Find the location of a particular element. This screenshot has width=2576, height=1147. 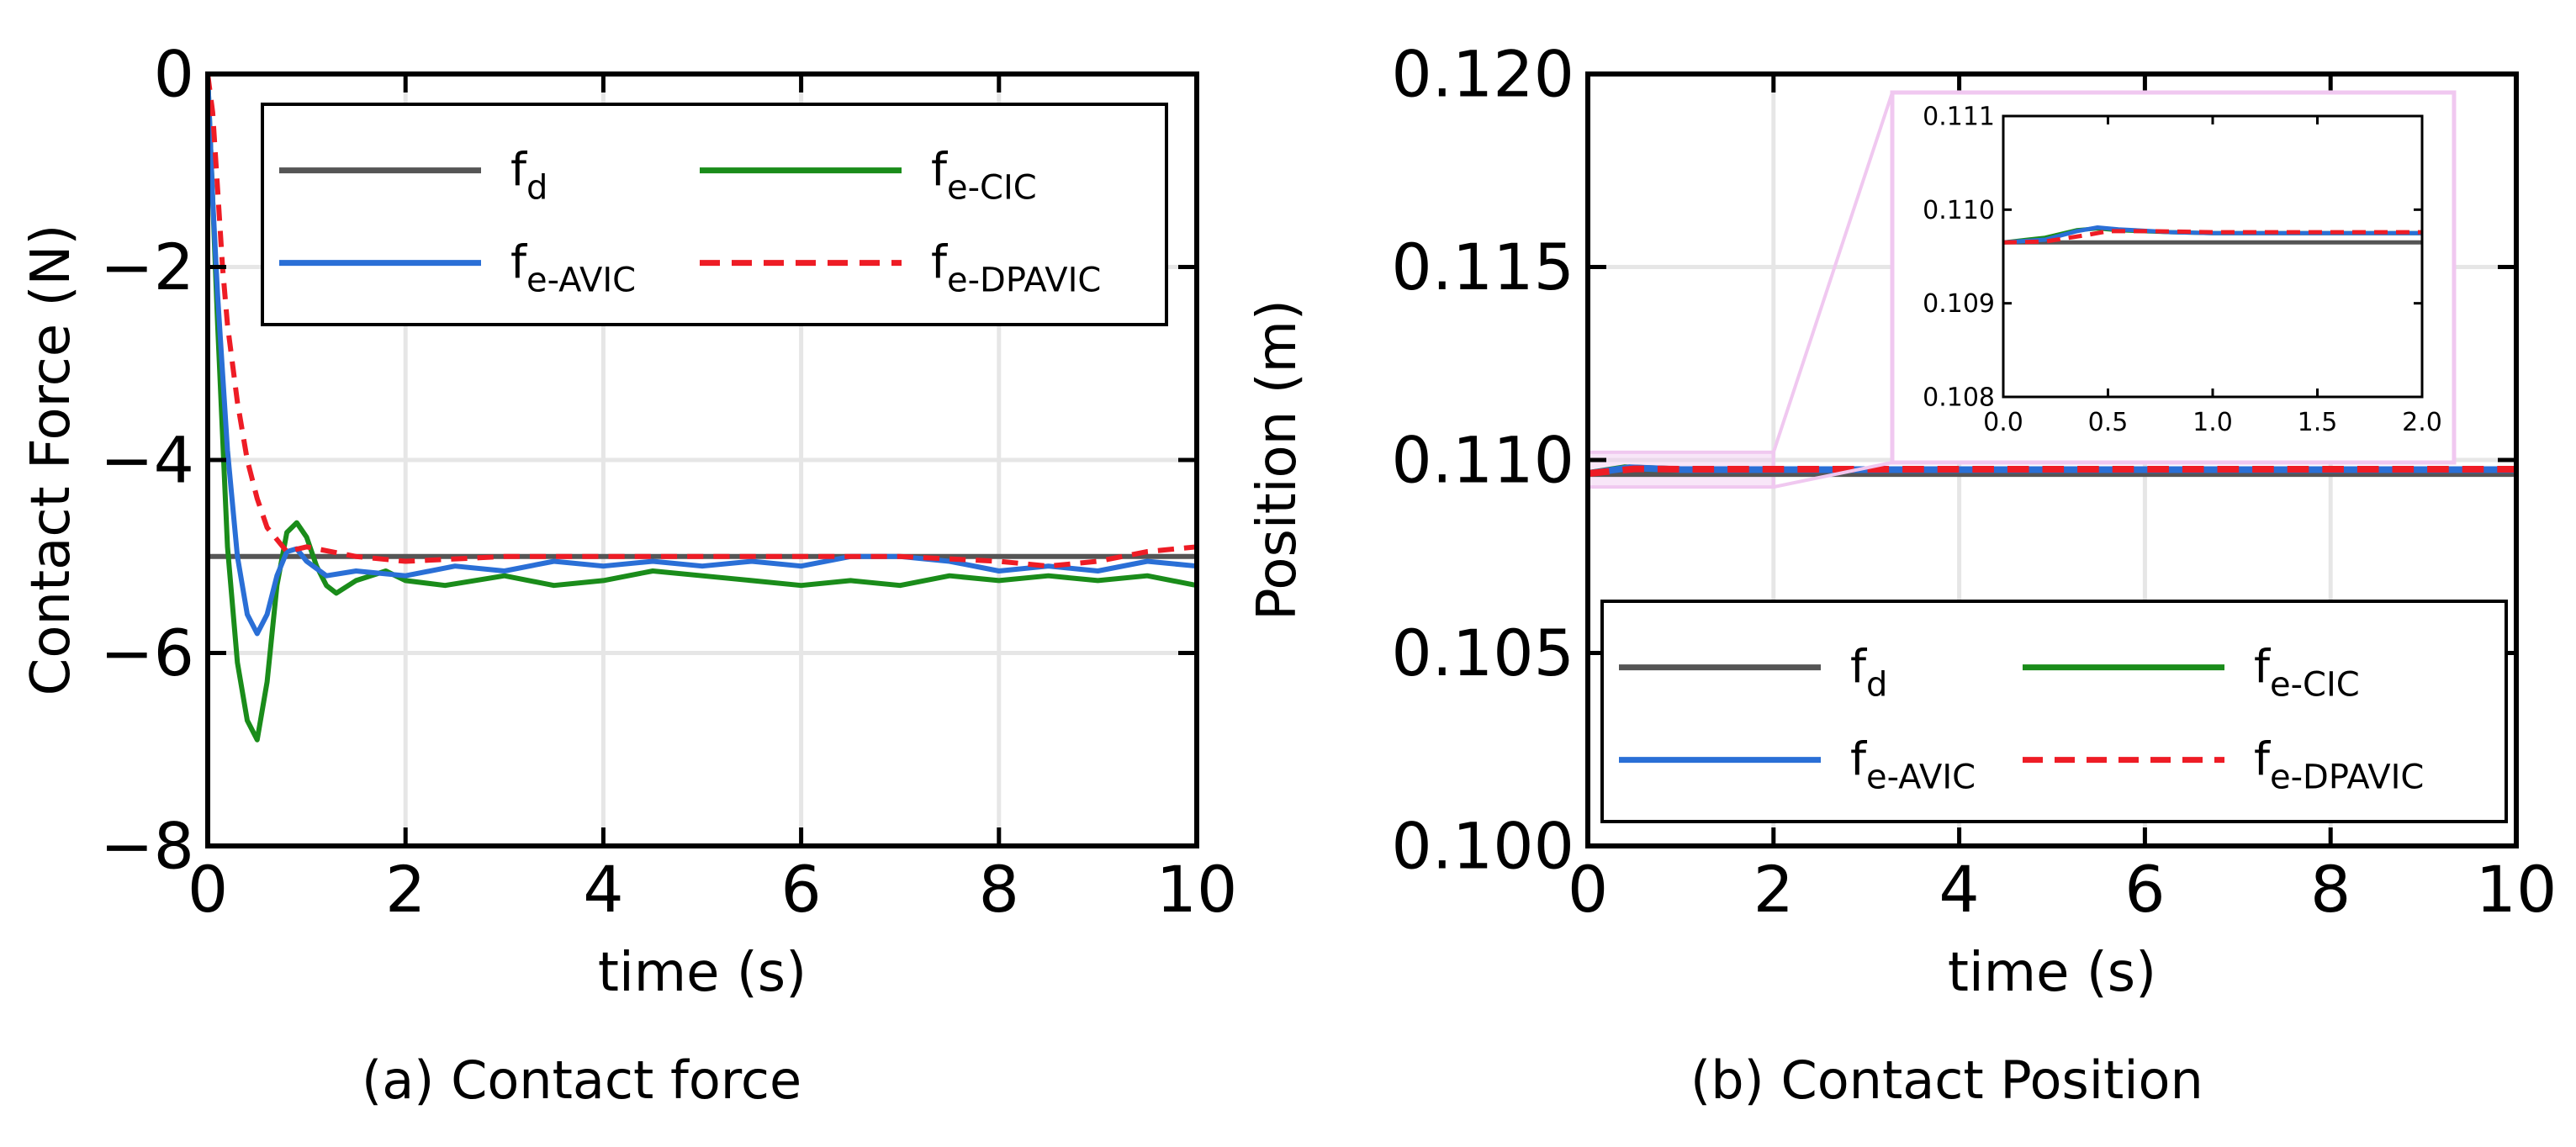

y-axis-label: Position (m) is located at coordinates (1277, 460).